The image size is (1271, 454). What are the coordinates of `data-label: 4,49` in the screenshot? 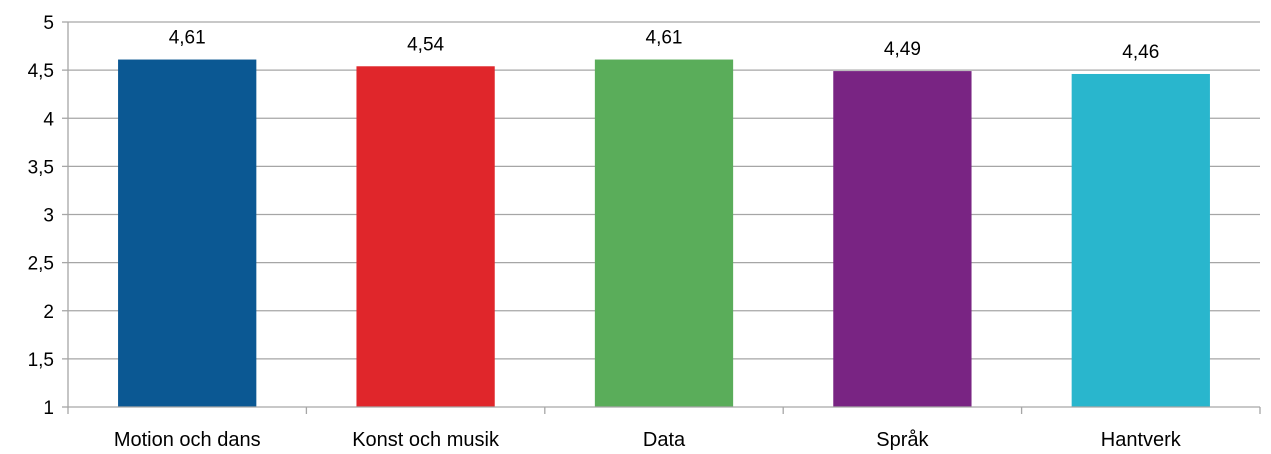 It's located at (902, 49).